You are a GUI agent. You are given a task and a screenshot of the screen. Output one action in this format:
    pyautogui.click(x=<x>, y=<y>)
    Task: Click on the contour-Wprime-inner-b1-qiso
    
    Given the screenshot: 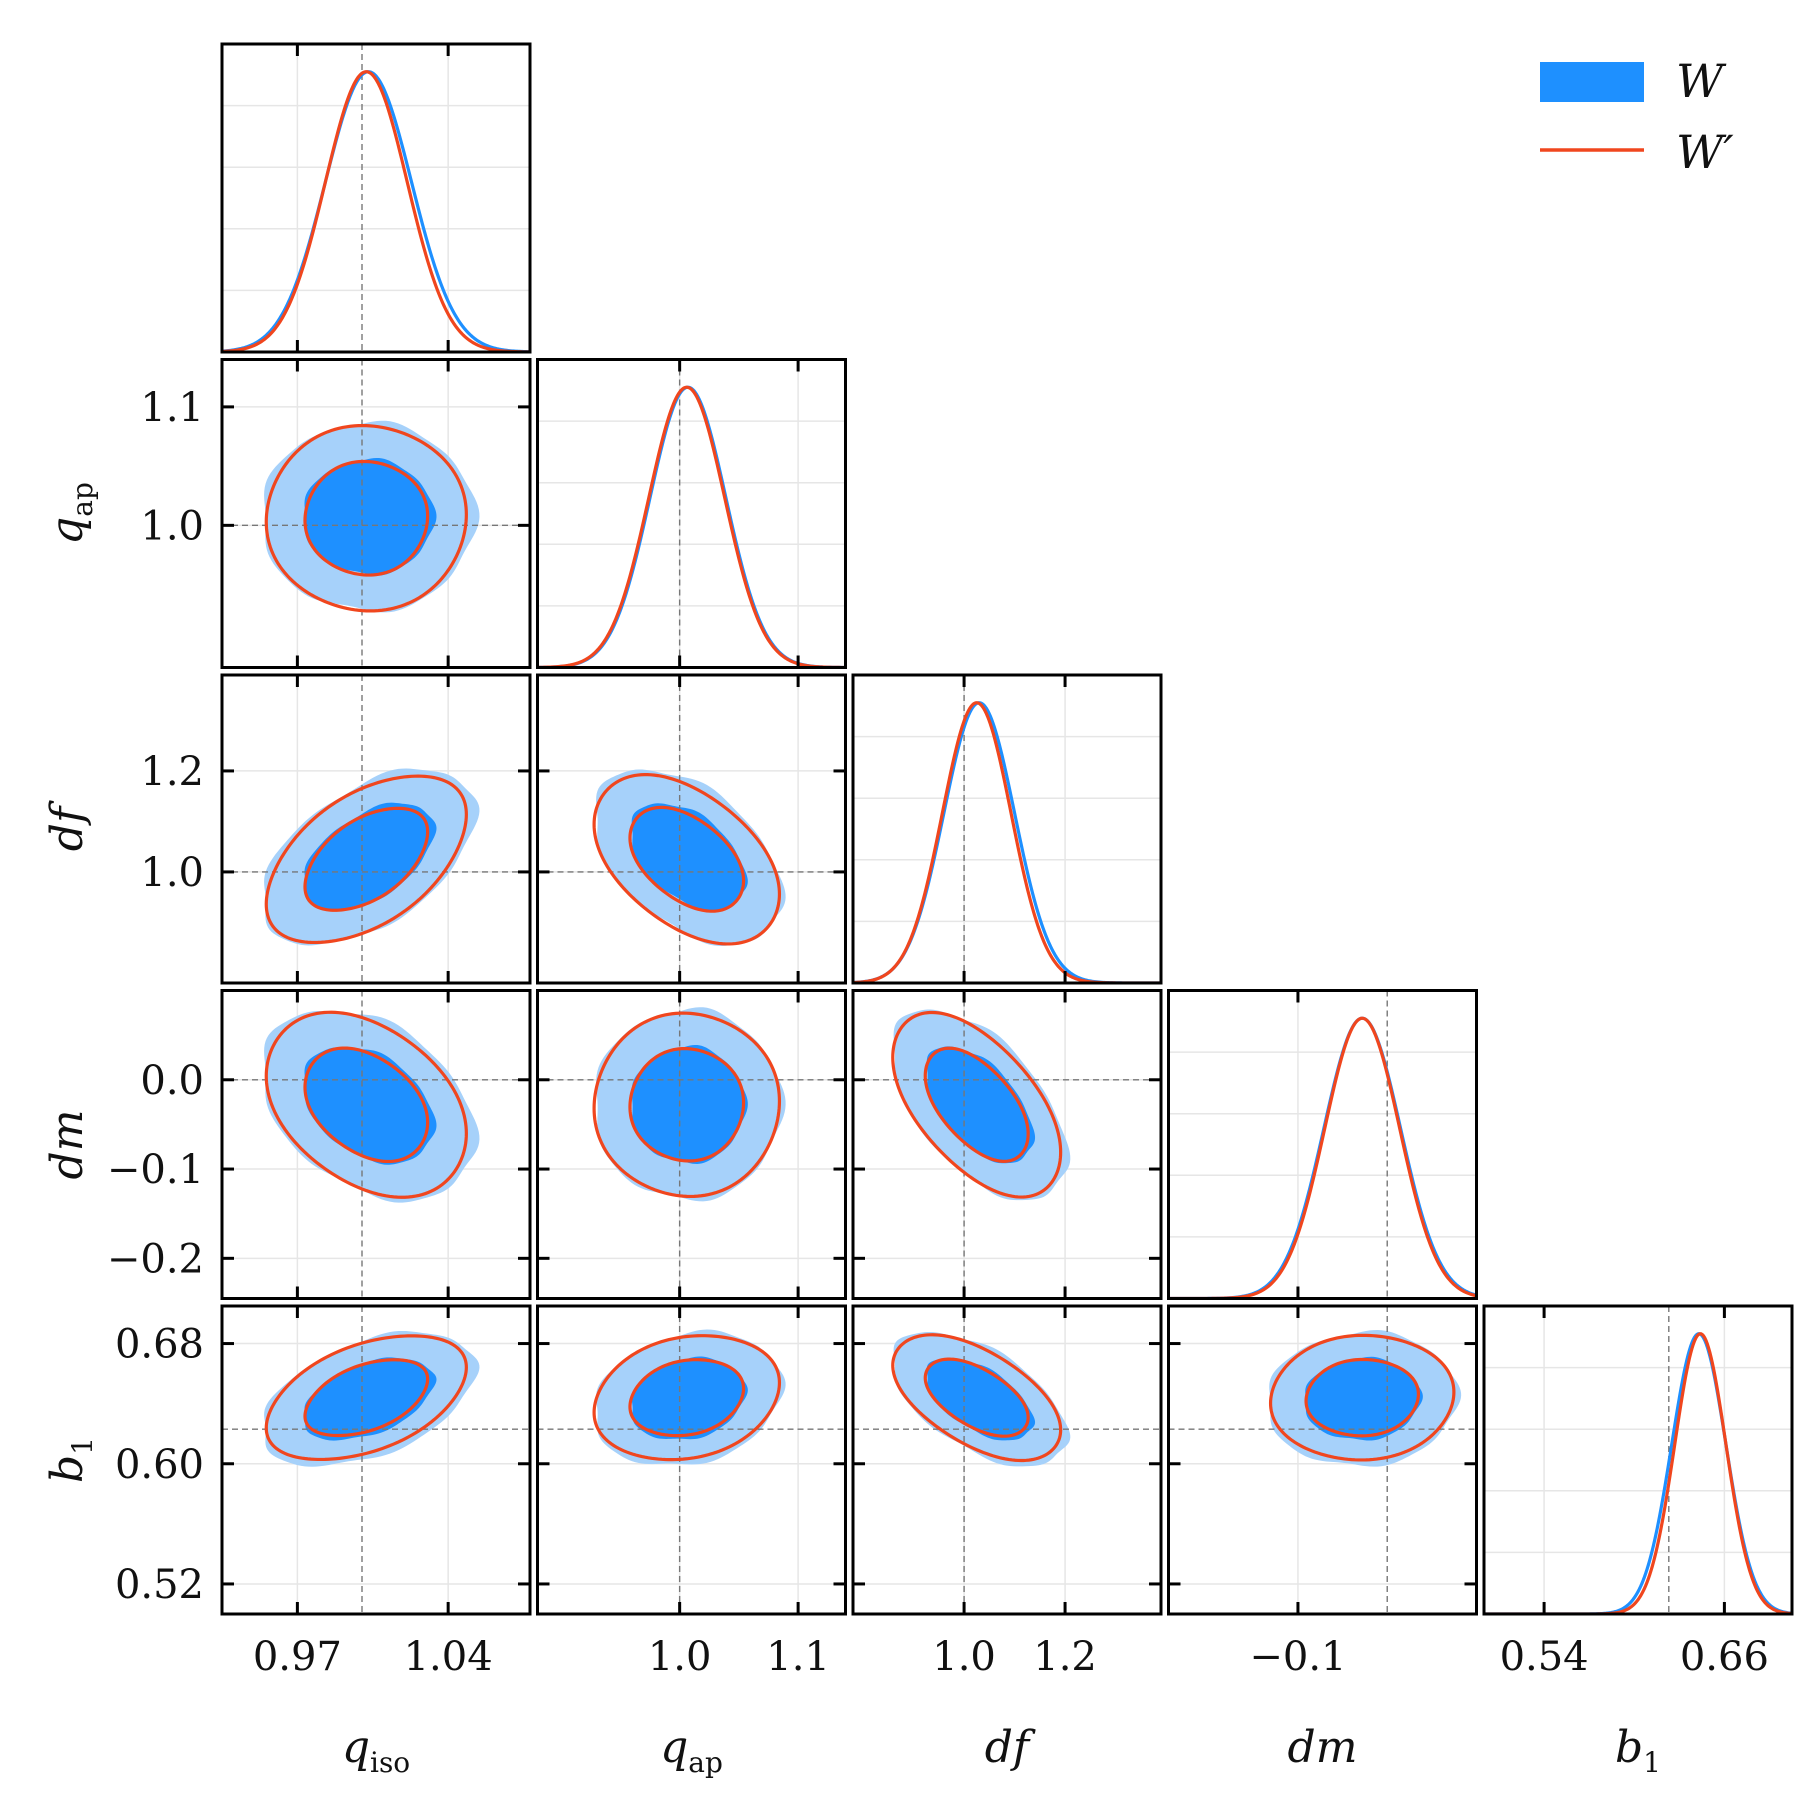 What is the action you would take?
    pyautogui.click(x=366, y=1398)
    